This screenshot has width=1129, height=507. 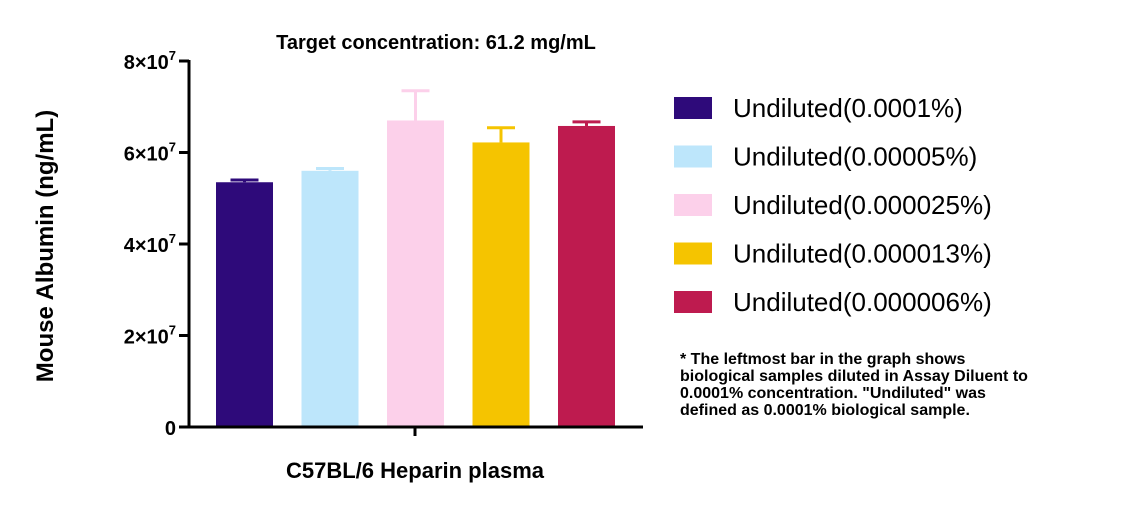 I want to click on y-axis-ticks: 0 2×10⁷ 4×10⁷ 6×10⁷ 8×10⁷, so click(x=156, y=244).